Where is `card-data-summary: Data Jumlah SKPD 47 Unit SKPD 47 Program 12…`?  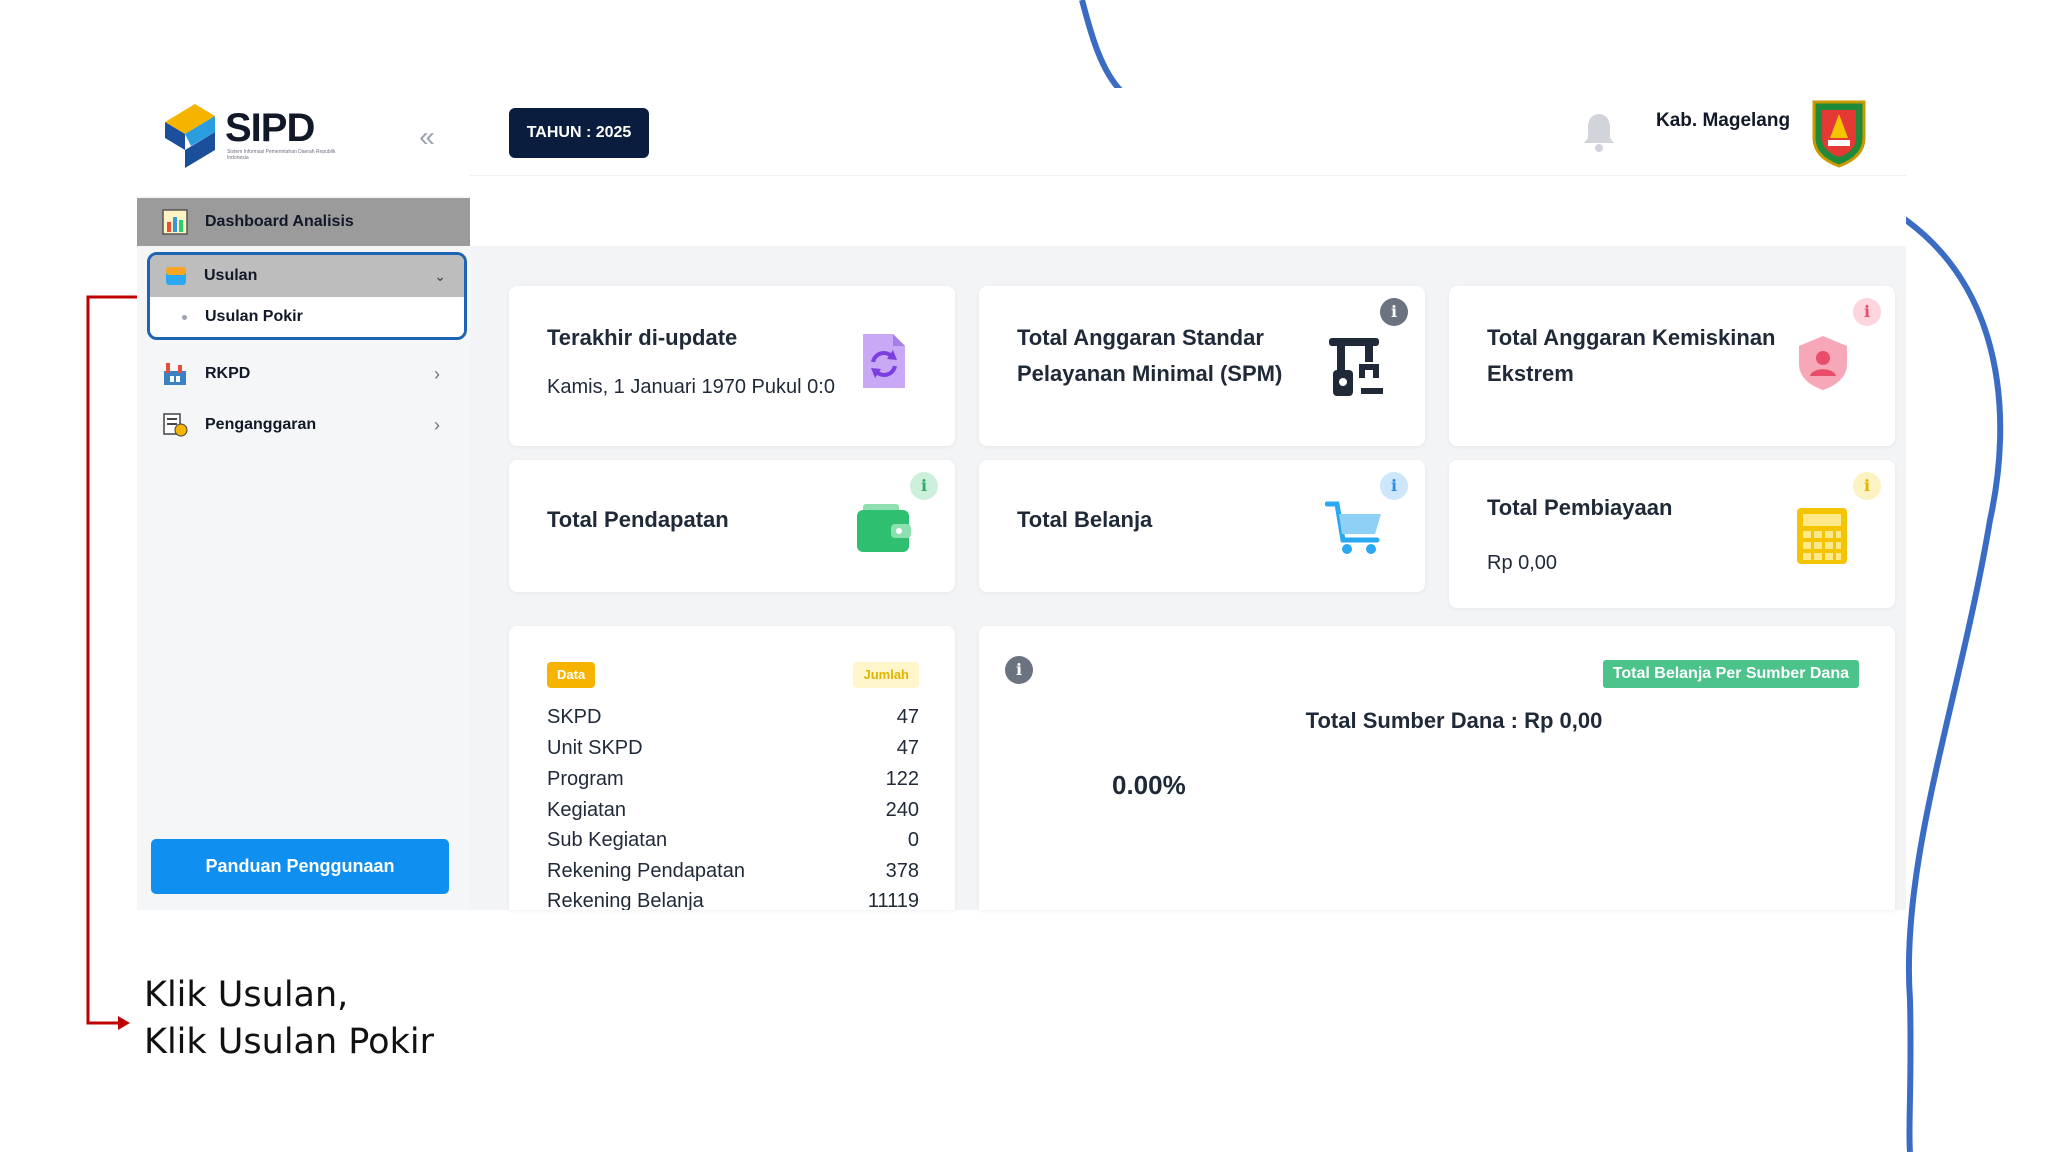 card-data-summary: Data Jumlah SKPD 47 Unit SKPD 47 Program 12… is located at coordinates (732, 768).